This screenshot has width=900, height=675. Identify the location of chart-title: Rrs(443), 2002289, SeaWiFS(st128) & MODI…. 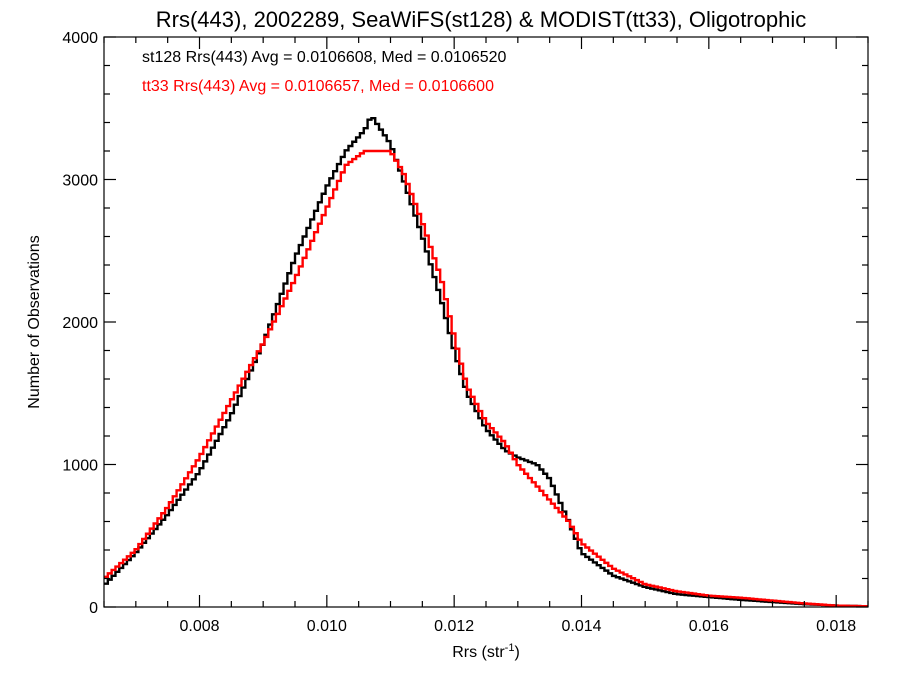
(481, 19).